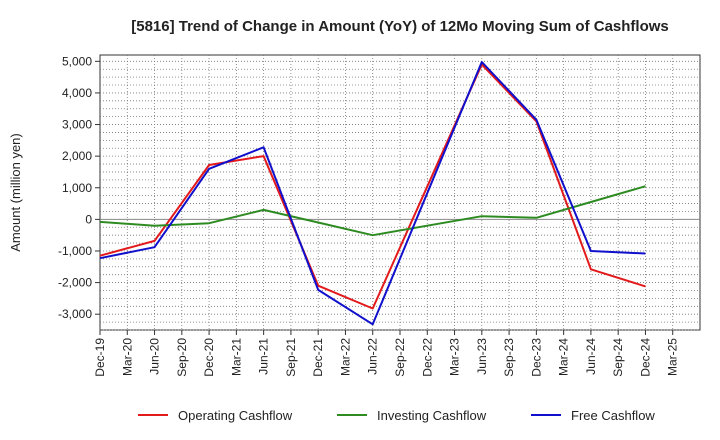 The image size is (720, 440). I want to click on x-tick-label: Mar-22, so click(345, 357).